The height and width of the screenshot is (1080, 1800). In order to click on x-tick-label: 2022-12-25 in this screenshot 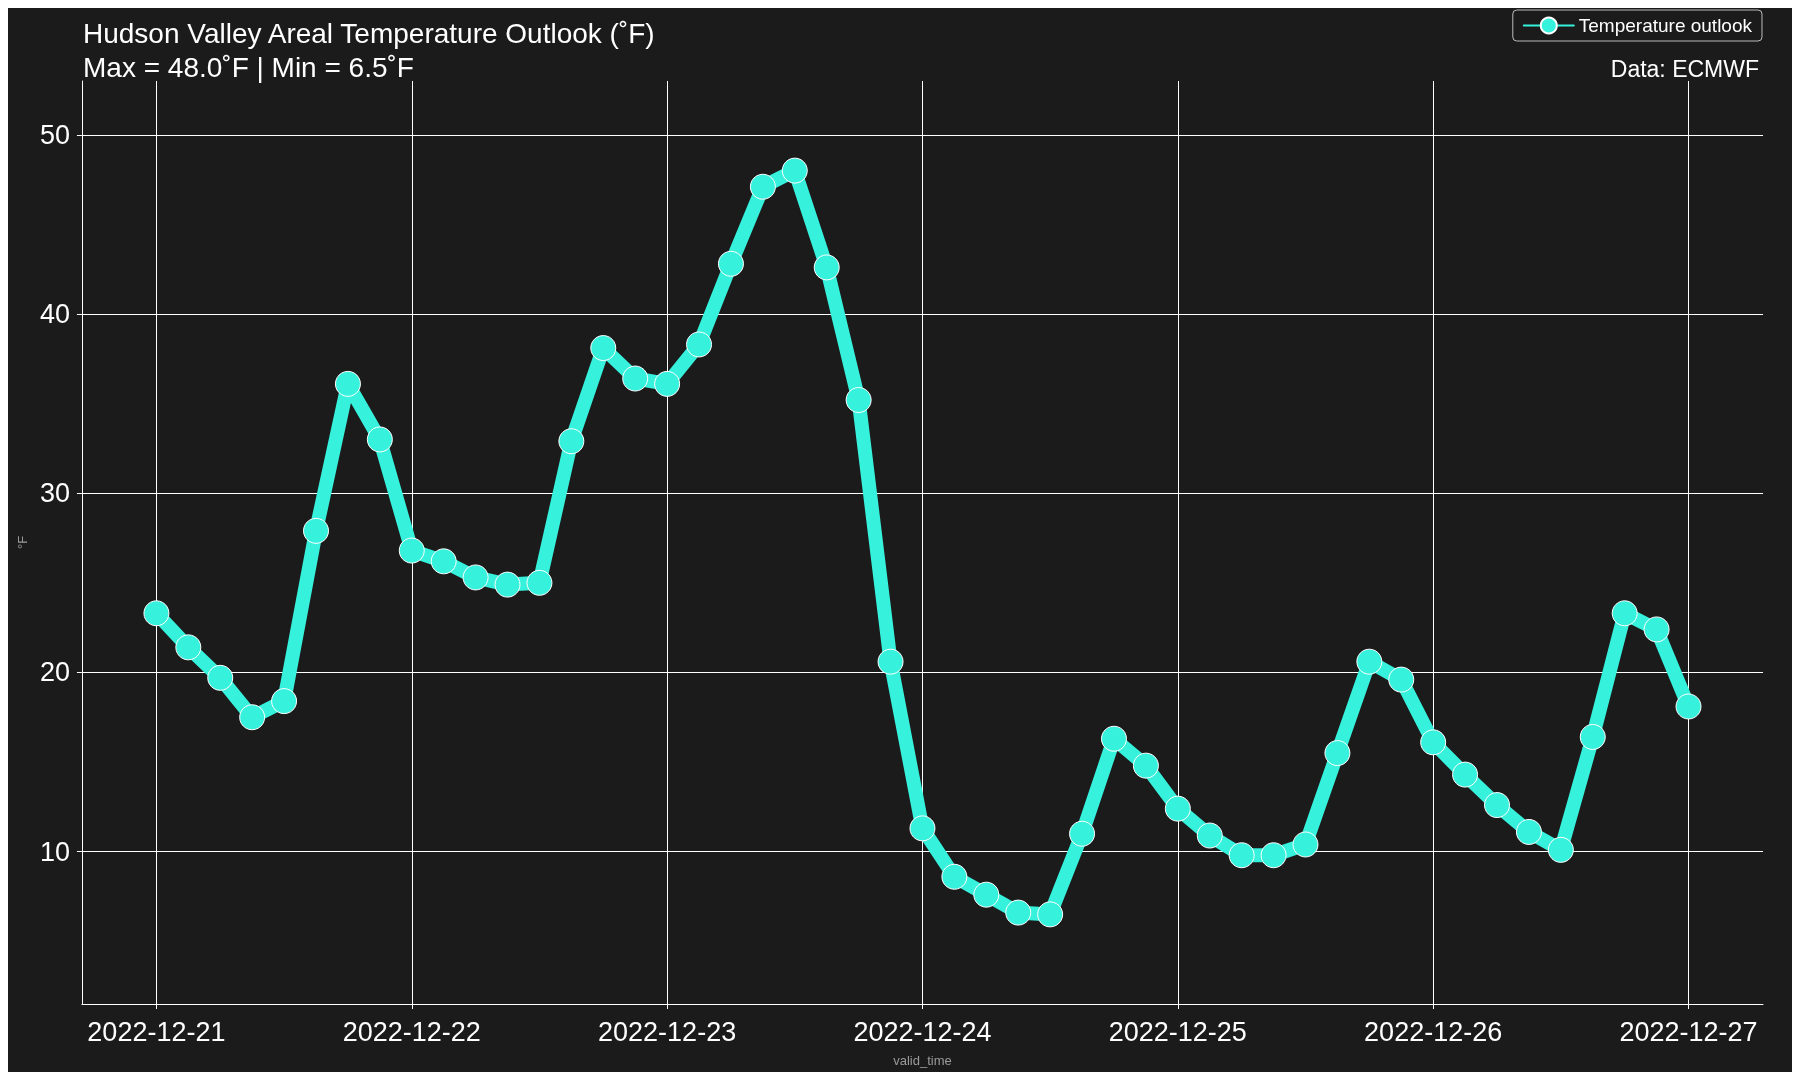, I will do `click(1177, 1031)`.